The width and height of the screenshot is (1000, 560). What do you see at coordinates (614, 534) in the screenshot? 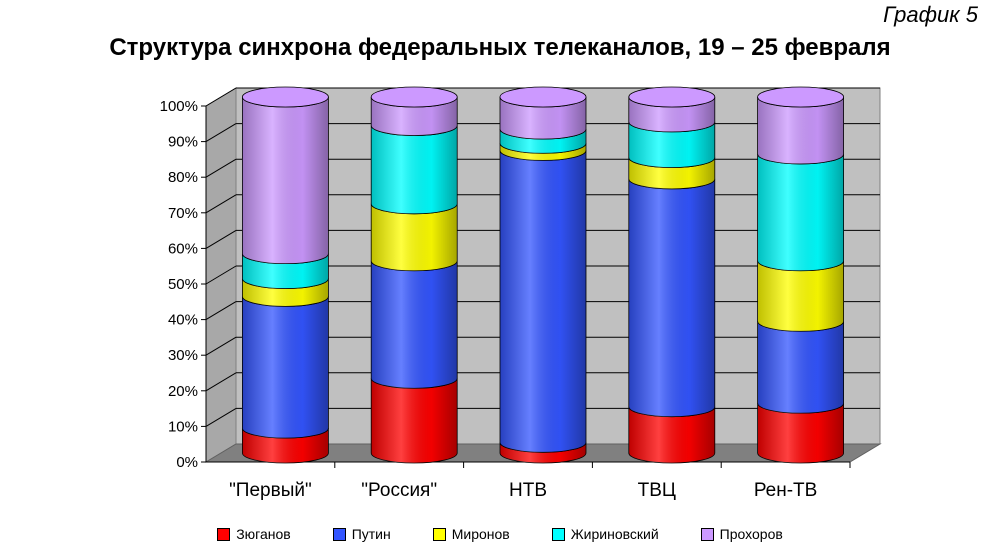
I see `legend-label: Жириновский` at bounding box center [614, 534].